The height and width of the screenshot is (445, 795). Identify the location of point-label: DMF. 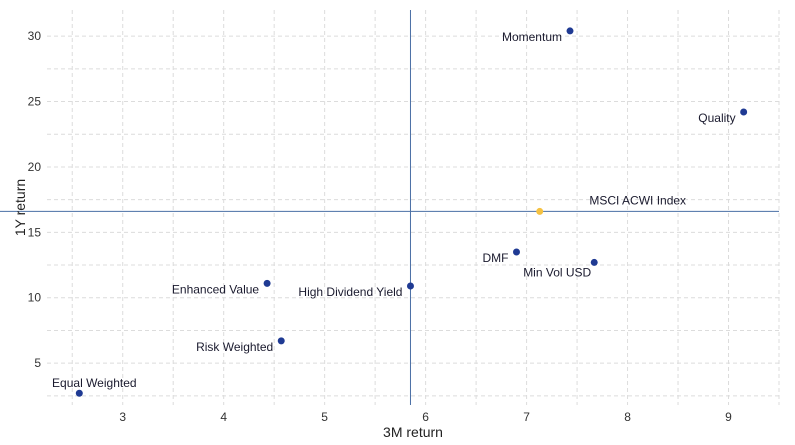
(495, 258).